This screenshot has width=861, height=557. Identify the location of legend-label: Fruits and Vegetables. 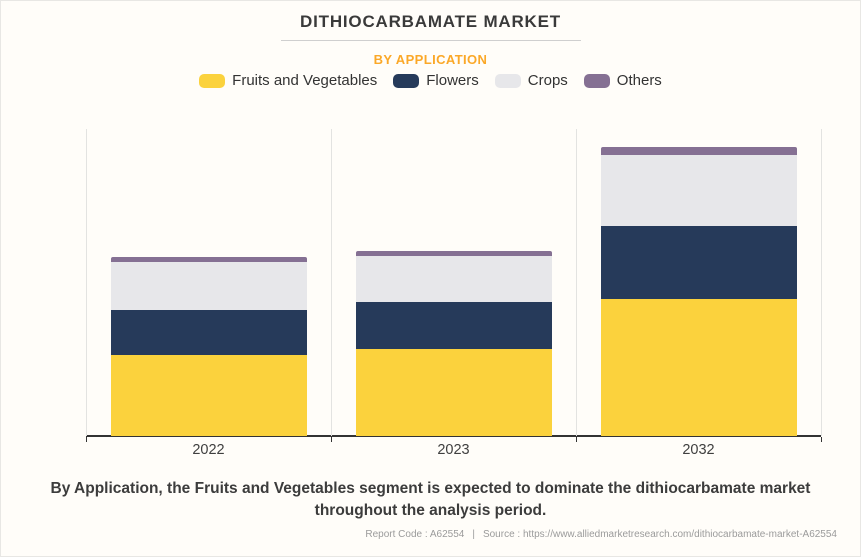
(305, 80).